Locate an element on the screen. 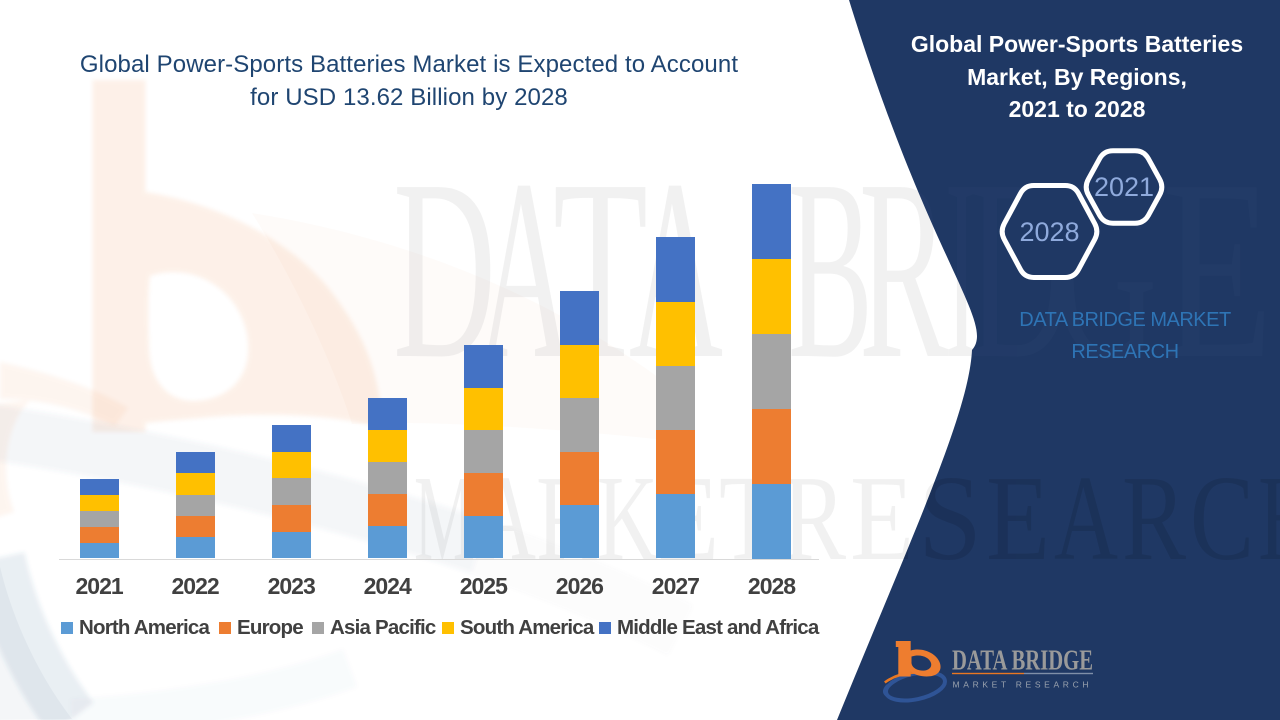 The image size is (1280, 720). svg-text: C is located at coordinates (1222, 518).